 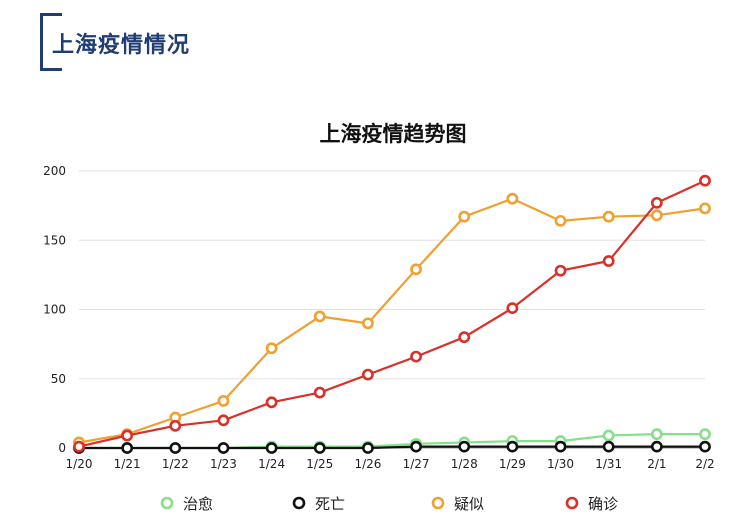 I want to click on x-tick-label: 1/21, so click(x=127, y=464).